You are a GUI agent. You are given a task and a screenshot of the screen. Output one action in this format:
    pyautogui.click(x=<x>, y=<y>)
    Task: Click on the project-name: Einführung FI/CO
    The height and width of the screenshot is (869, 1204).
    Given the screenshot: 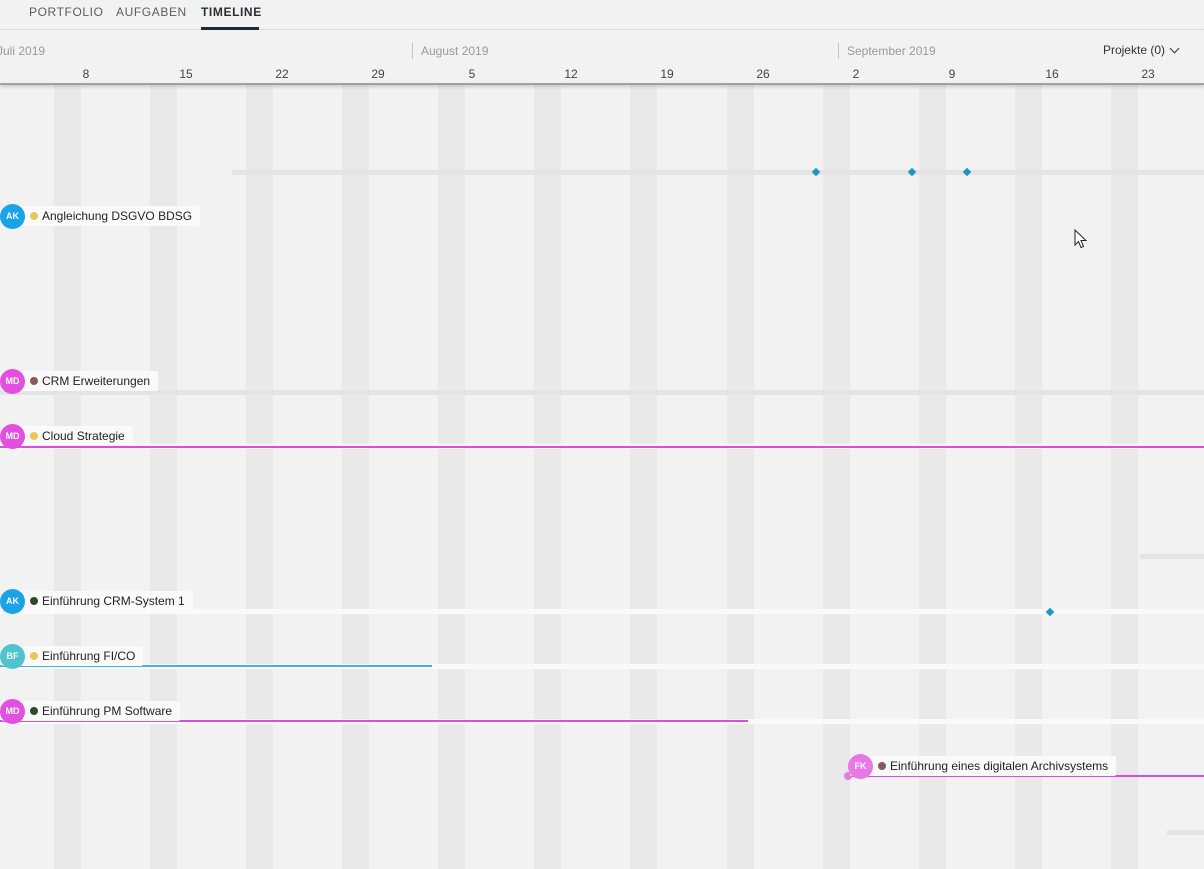 What is the action you would take?
    pyautogui.click(x=89, y=656)
    